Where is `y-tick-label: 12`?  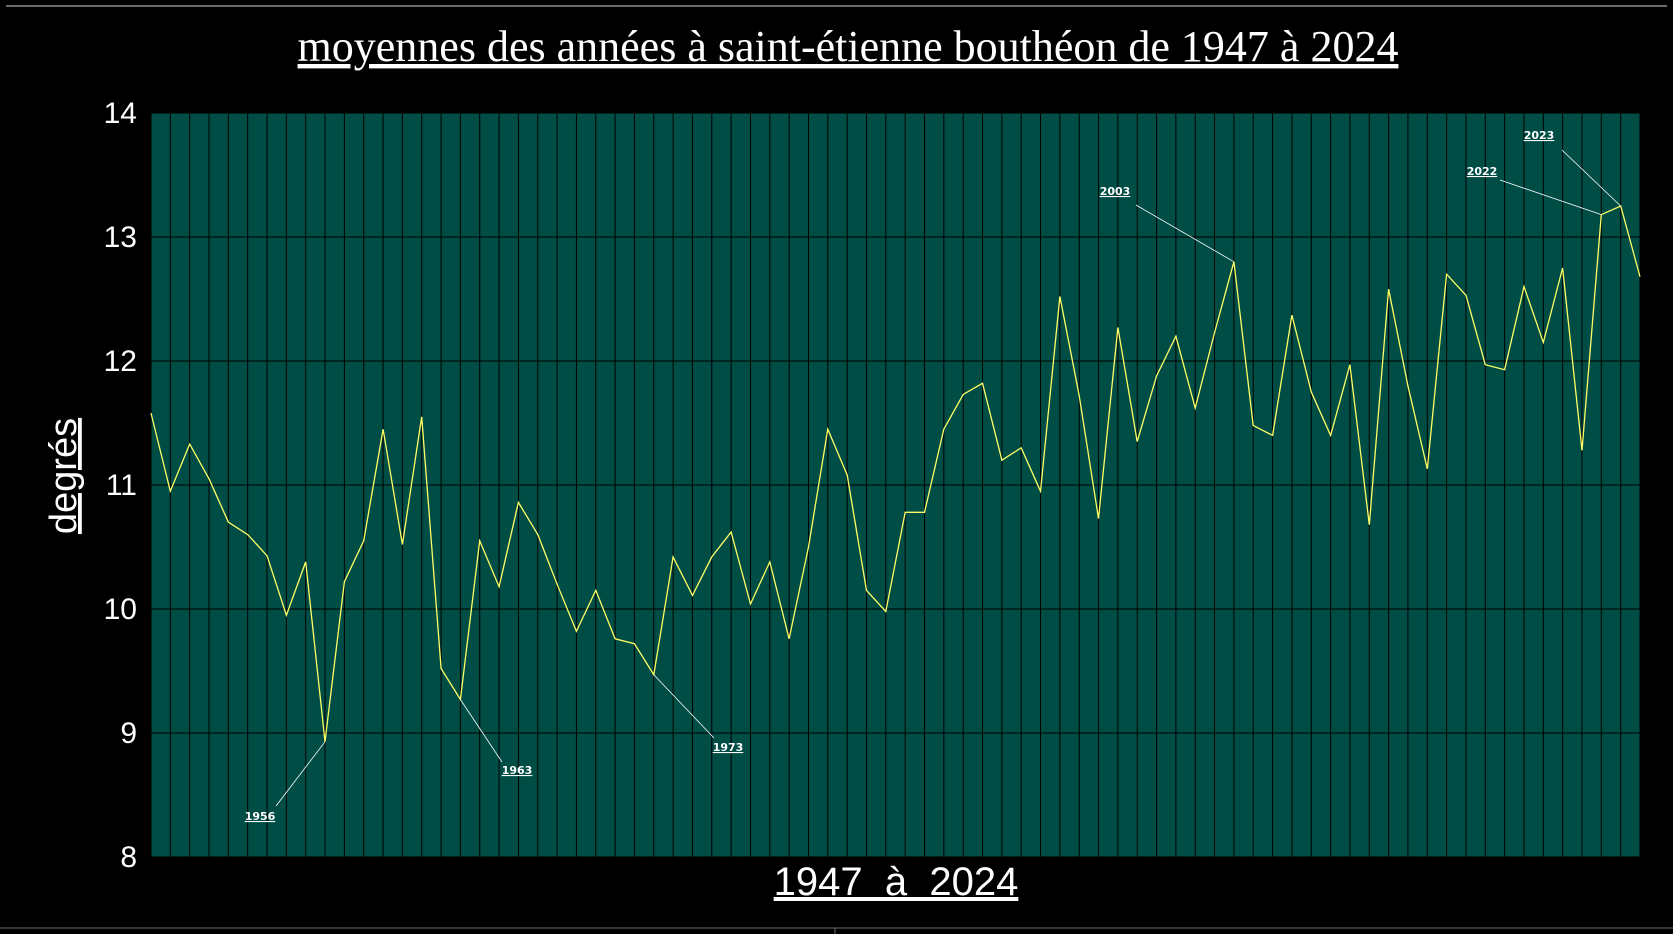 y-tick-label: 12 is located at coordinates (120, 361).